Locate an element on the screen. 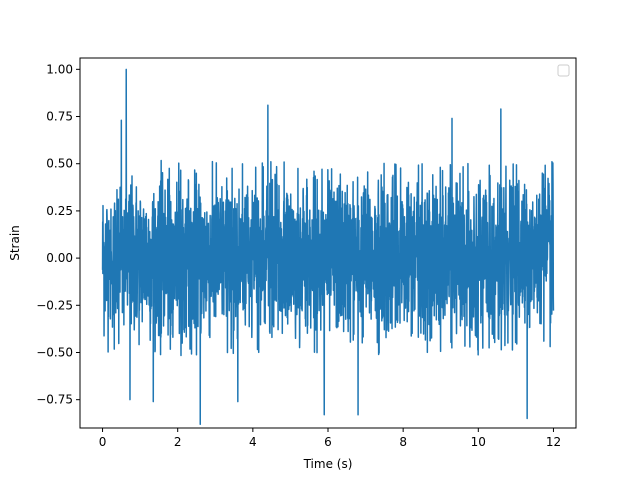 Image resolution: width=640 pixels, height=480 pixels. y-tick-label: −0.50 is located at coordinates (54, 352).